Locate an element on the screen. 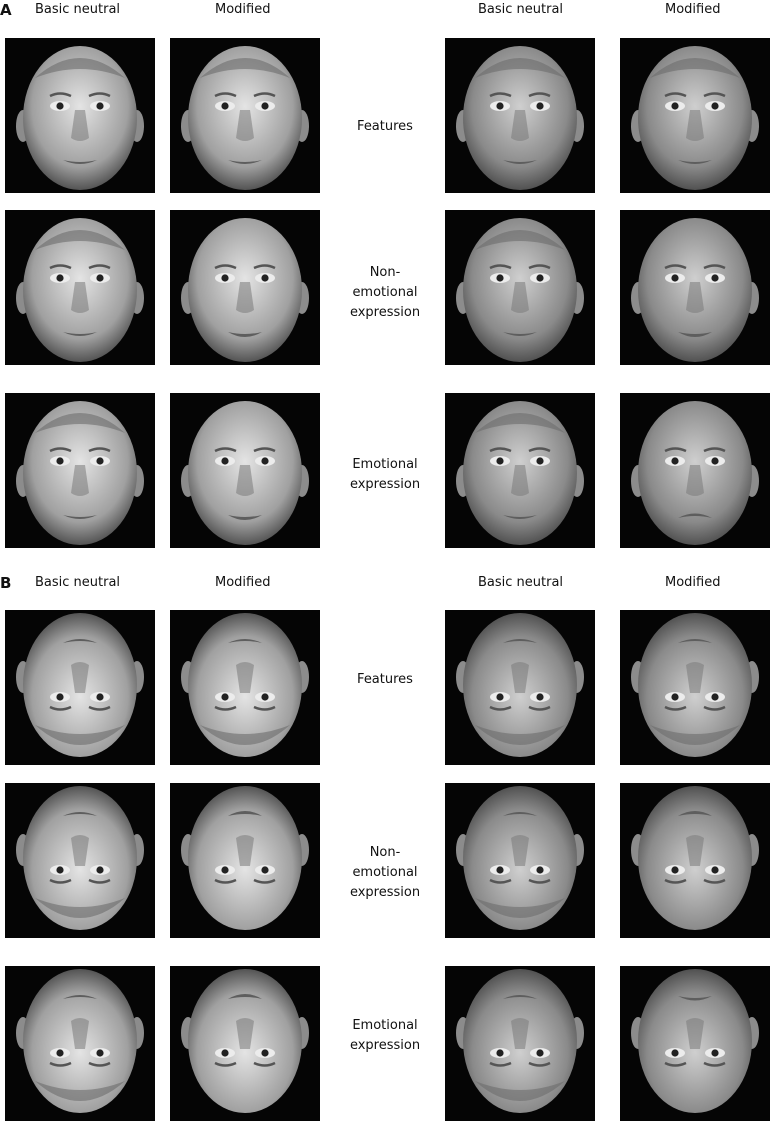  panel-letter: A is located at coordinates (6, 10).